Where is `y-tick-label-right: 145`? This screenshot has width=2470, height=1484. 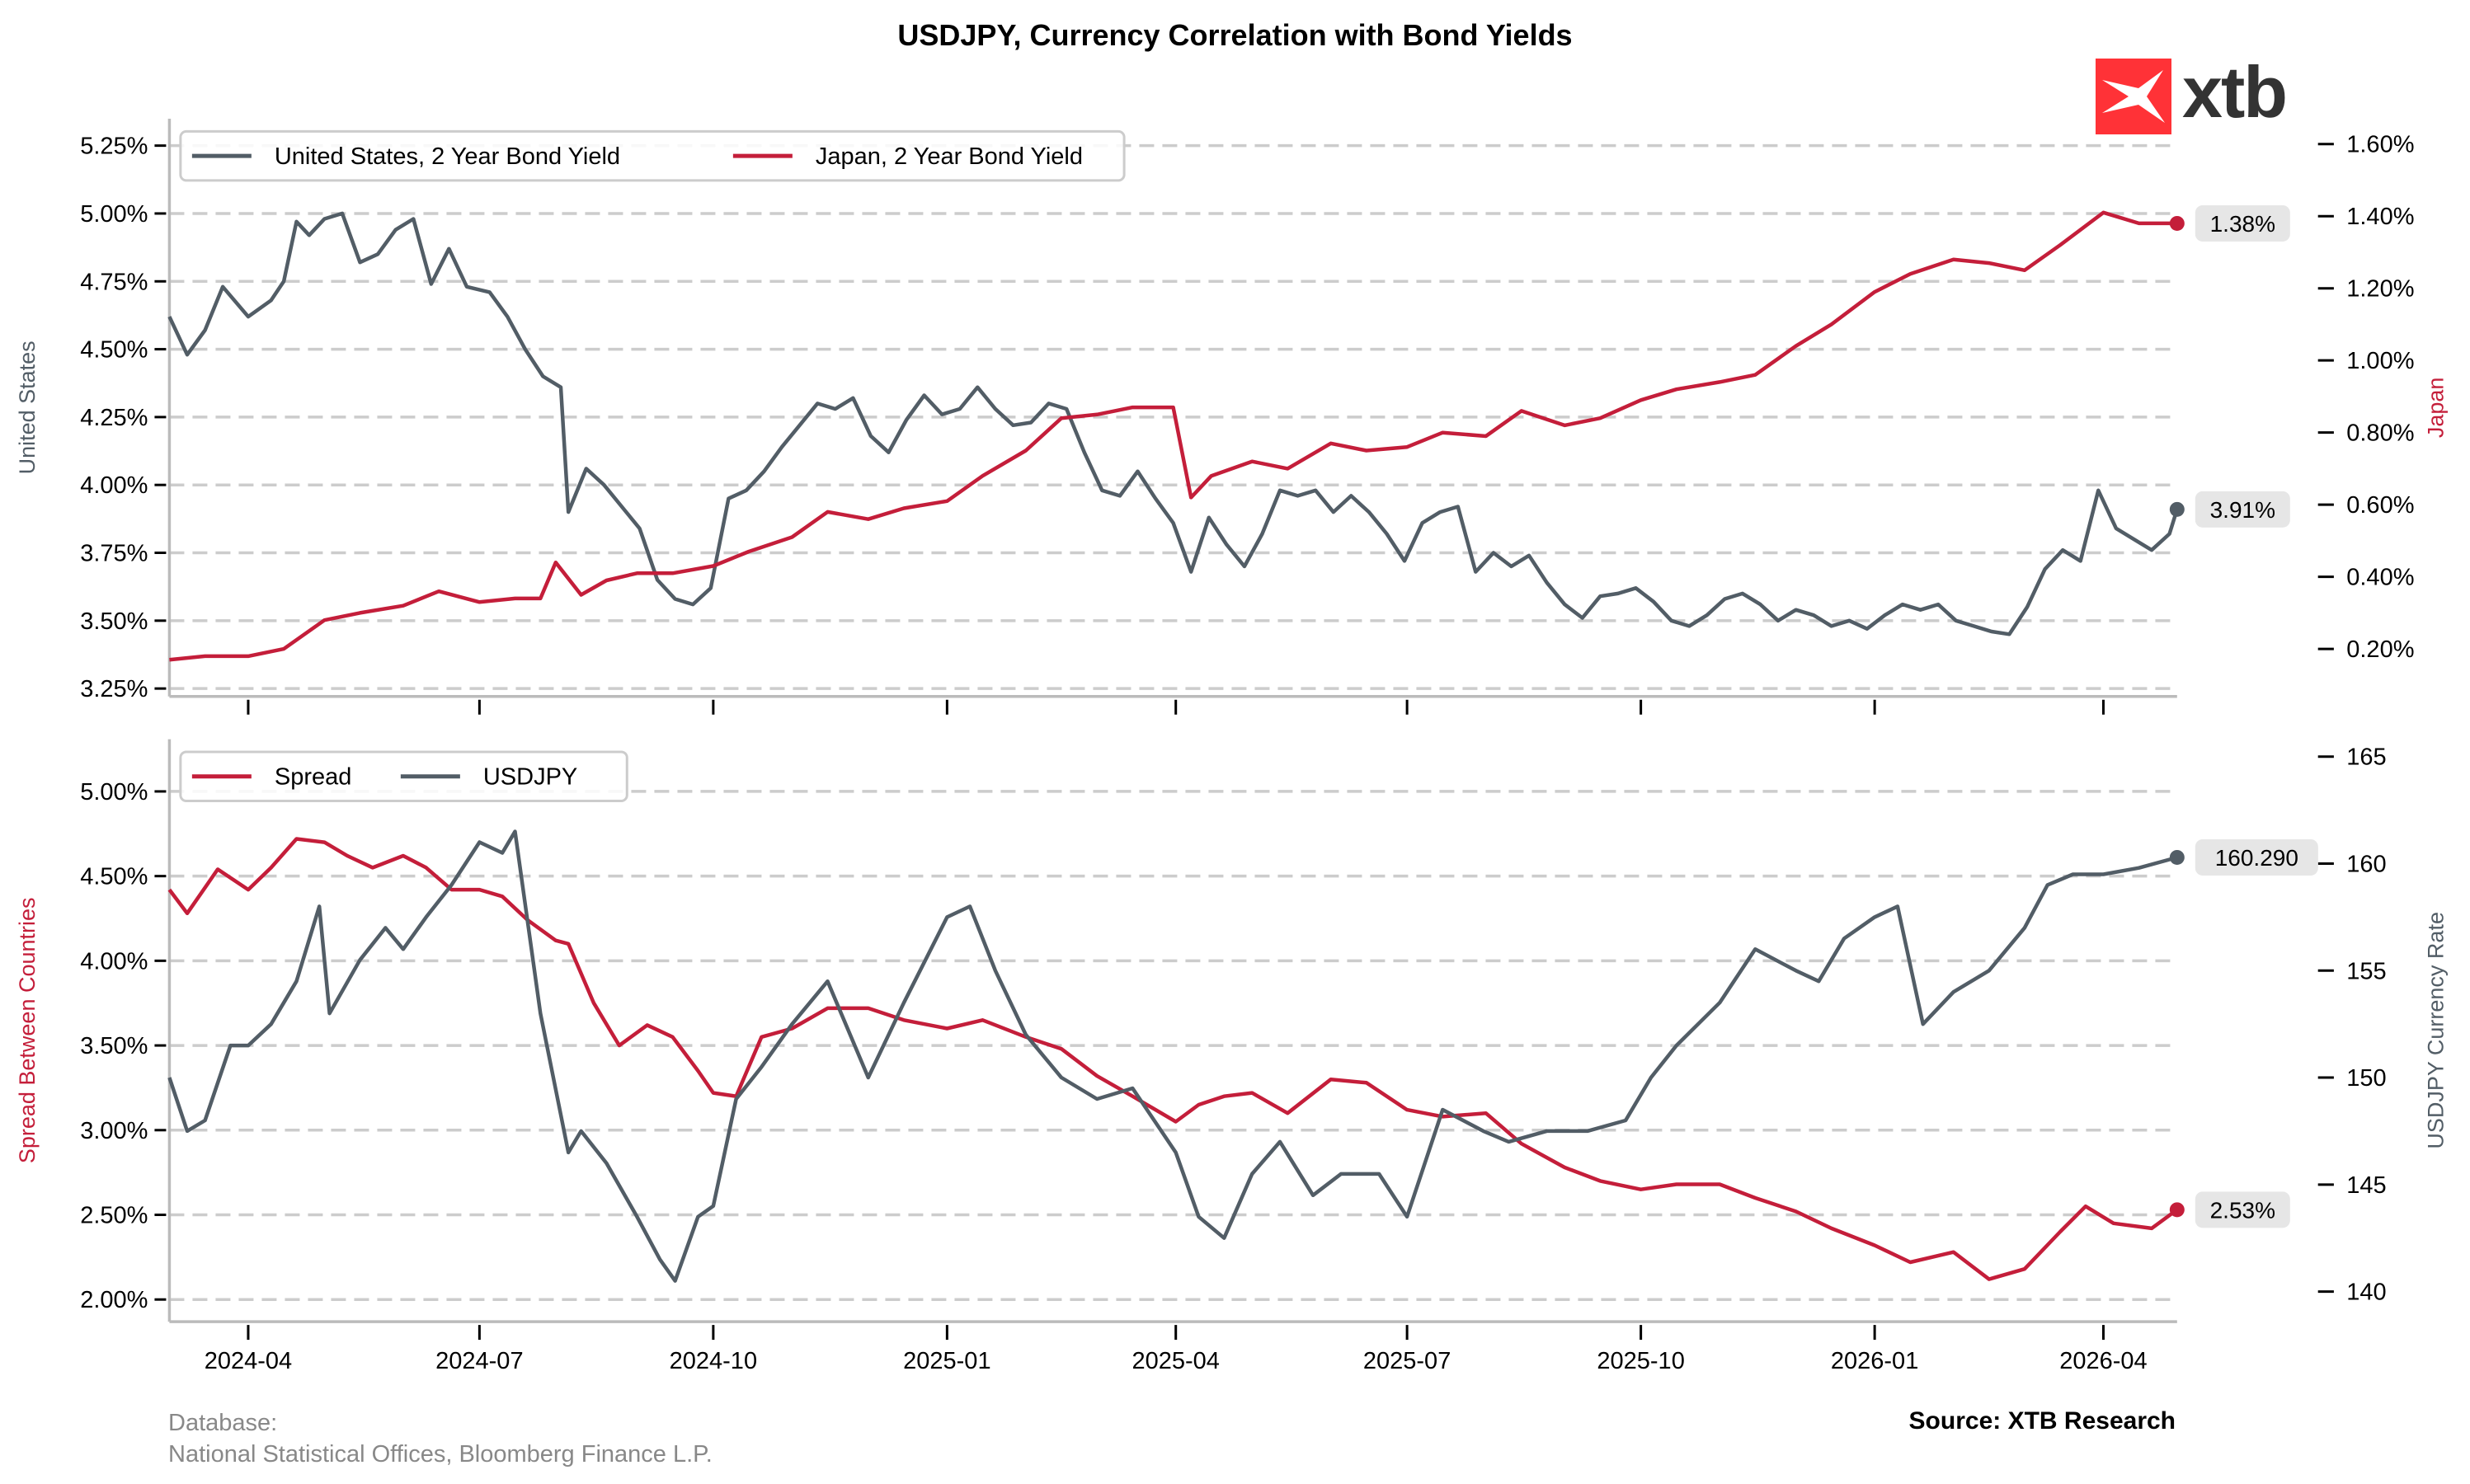
y-tick-label-right: 145 is located at coordinates (2366, 1185).